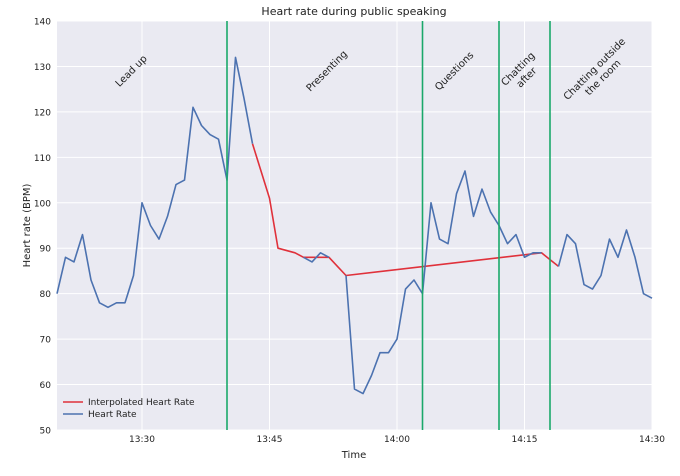 The height and width of the screenshot is (476, 680). What do you see at coordinates (27, 225) in the screenshot?
I see `y-axis-label: Heart rate (BPM)` at bounding box center [27, 225].